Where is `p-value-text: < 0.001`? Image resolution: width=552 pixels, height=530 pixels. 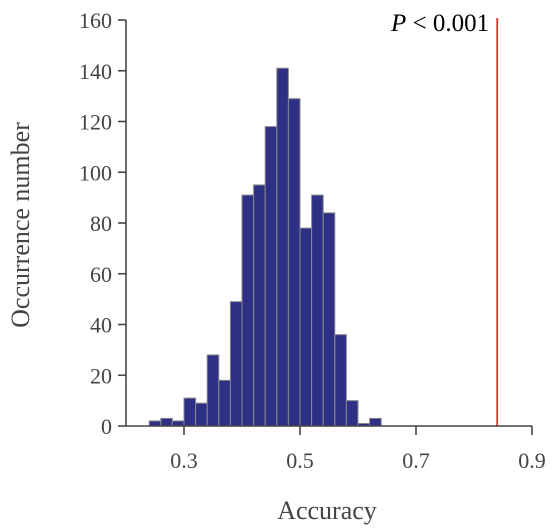 p-value-text: < 0.001 is located at coordinates (447, 23).